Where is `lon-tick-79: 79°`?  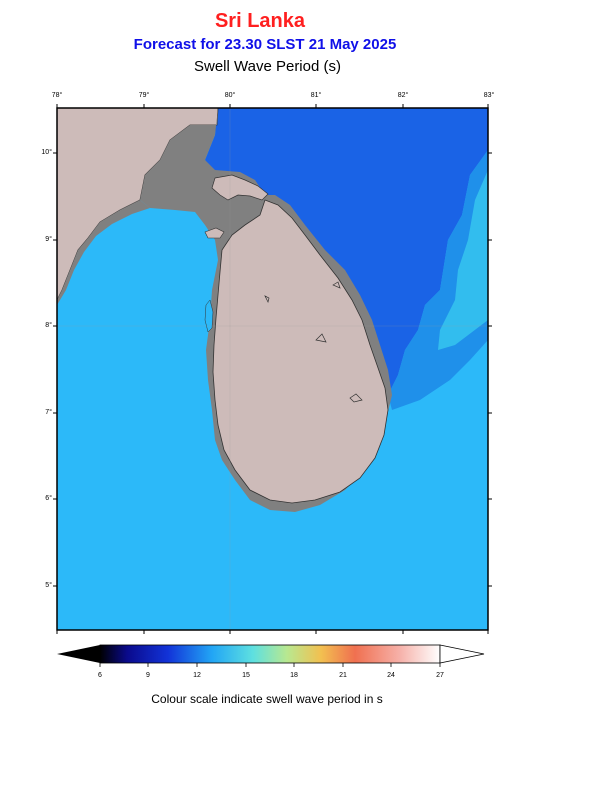
lon-tick-79: 79° is located at coordinates (144, 95).